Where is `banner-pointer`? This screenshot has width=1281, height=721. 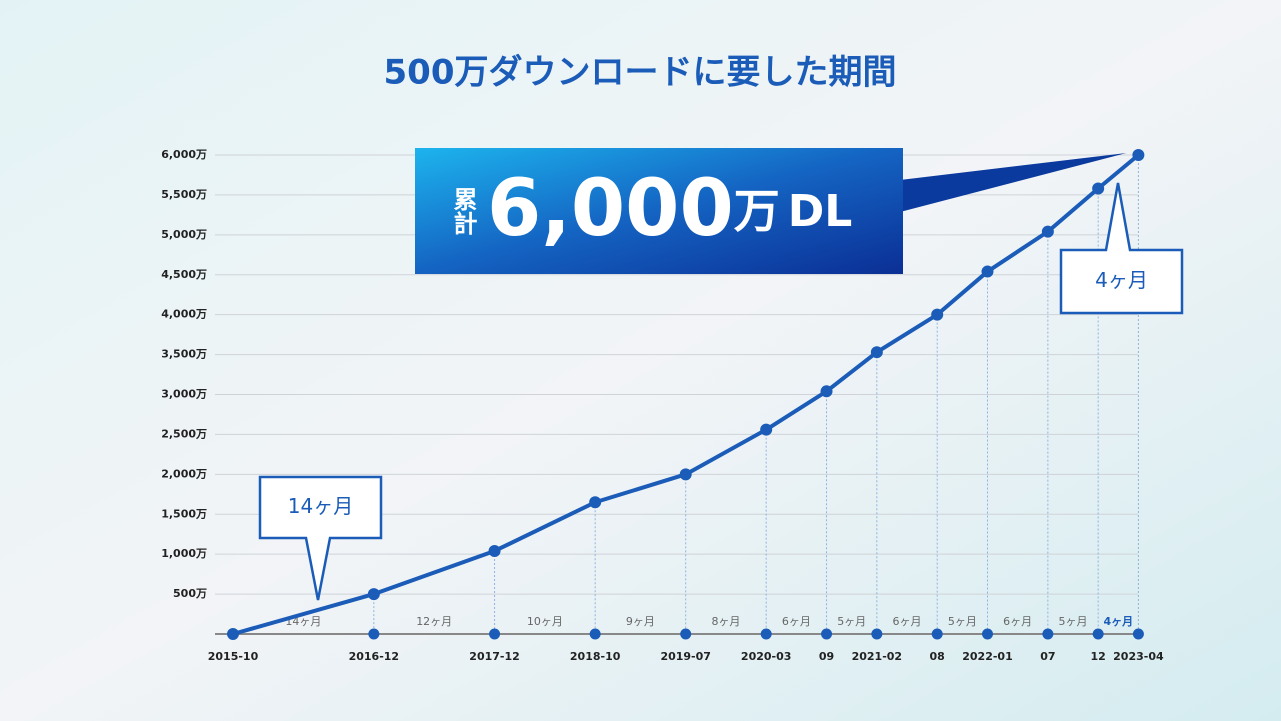
banner-pointer is located at coordinates (1013, 182).